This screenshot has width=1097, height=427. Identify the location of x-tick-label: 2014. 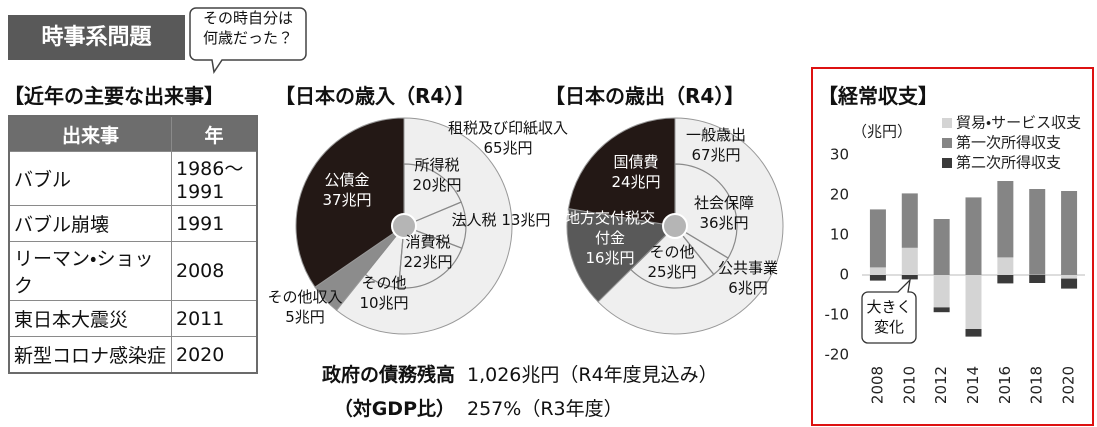
(973, 385).